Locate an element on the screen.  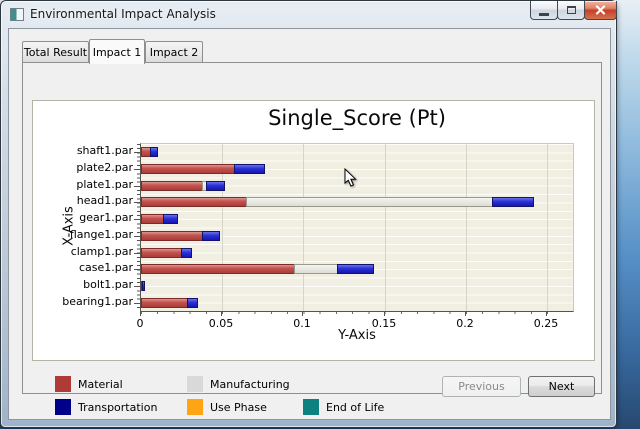
y-axis-minor-ticks is located at coordinates (138, 227).